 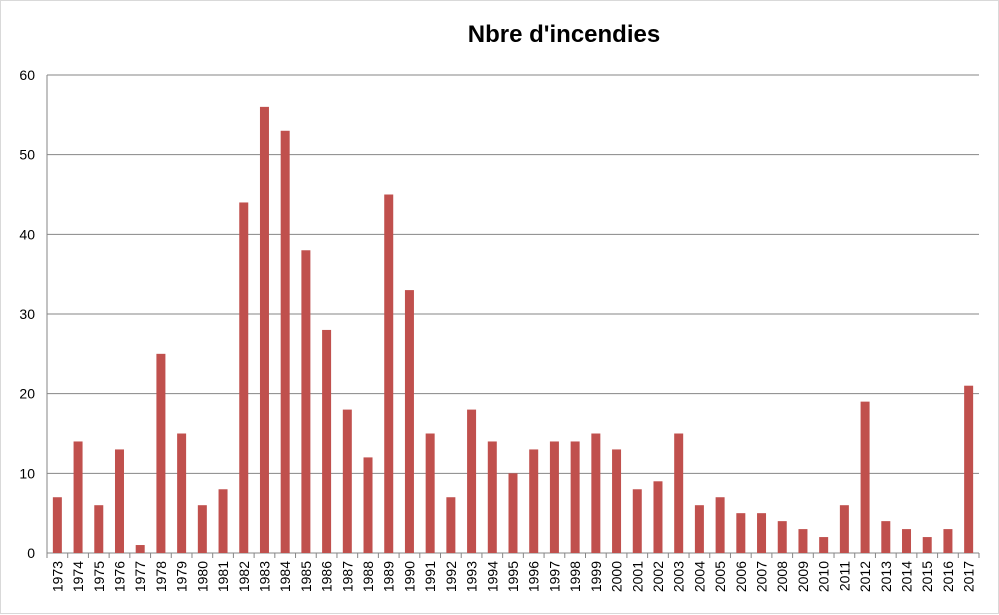 I want to click on x-tick-label: 1984, so click(x=285, y=576).